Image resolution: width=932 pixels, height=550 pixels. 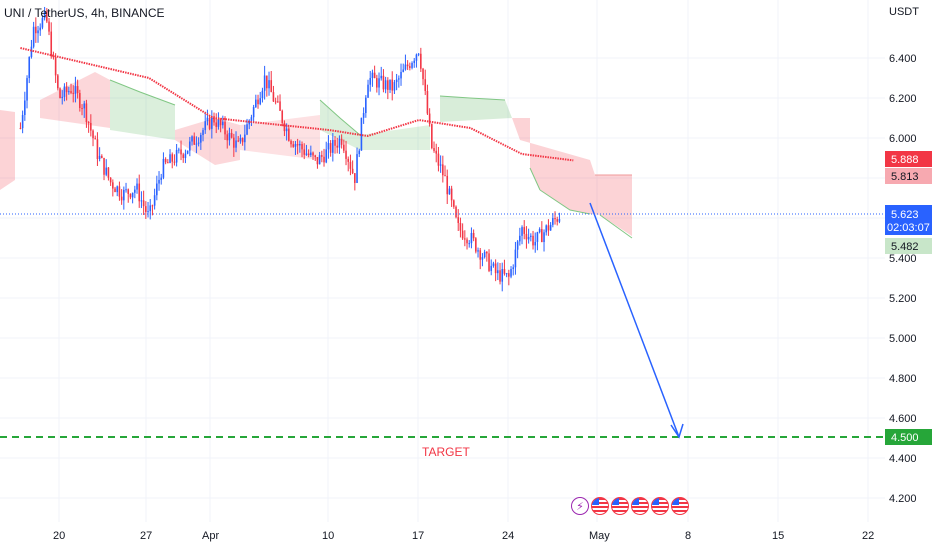 What do you see at coordinates (905, 215) in the screenshot?
I see `svg-text: 5.623` at bounding box center [905, 215].